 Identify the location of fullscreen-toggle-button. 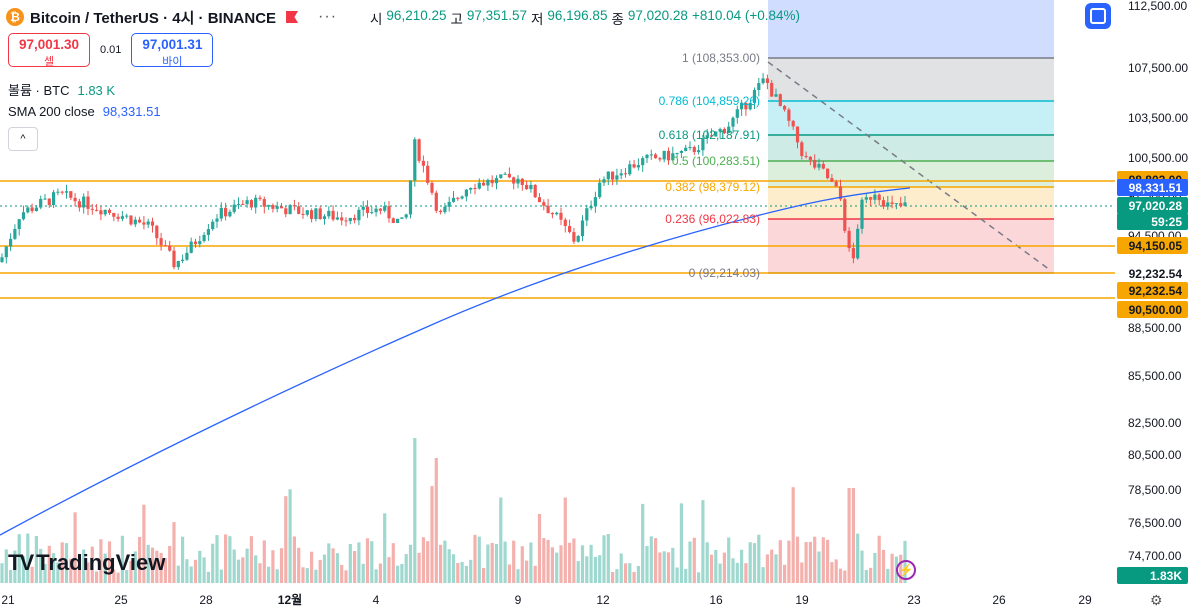
(1098, 16).